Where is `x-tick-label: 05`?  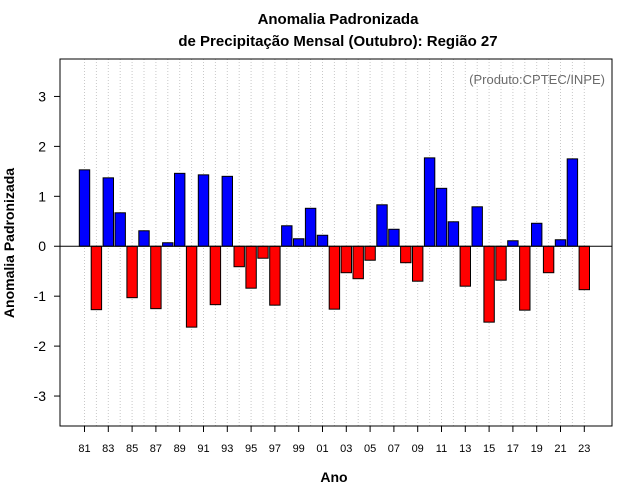 x-tick-label: 05 is located at coordinates (370, 449).